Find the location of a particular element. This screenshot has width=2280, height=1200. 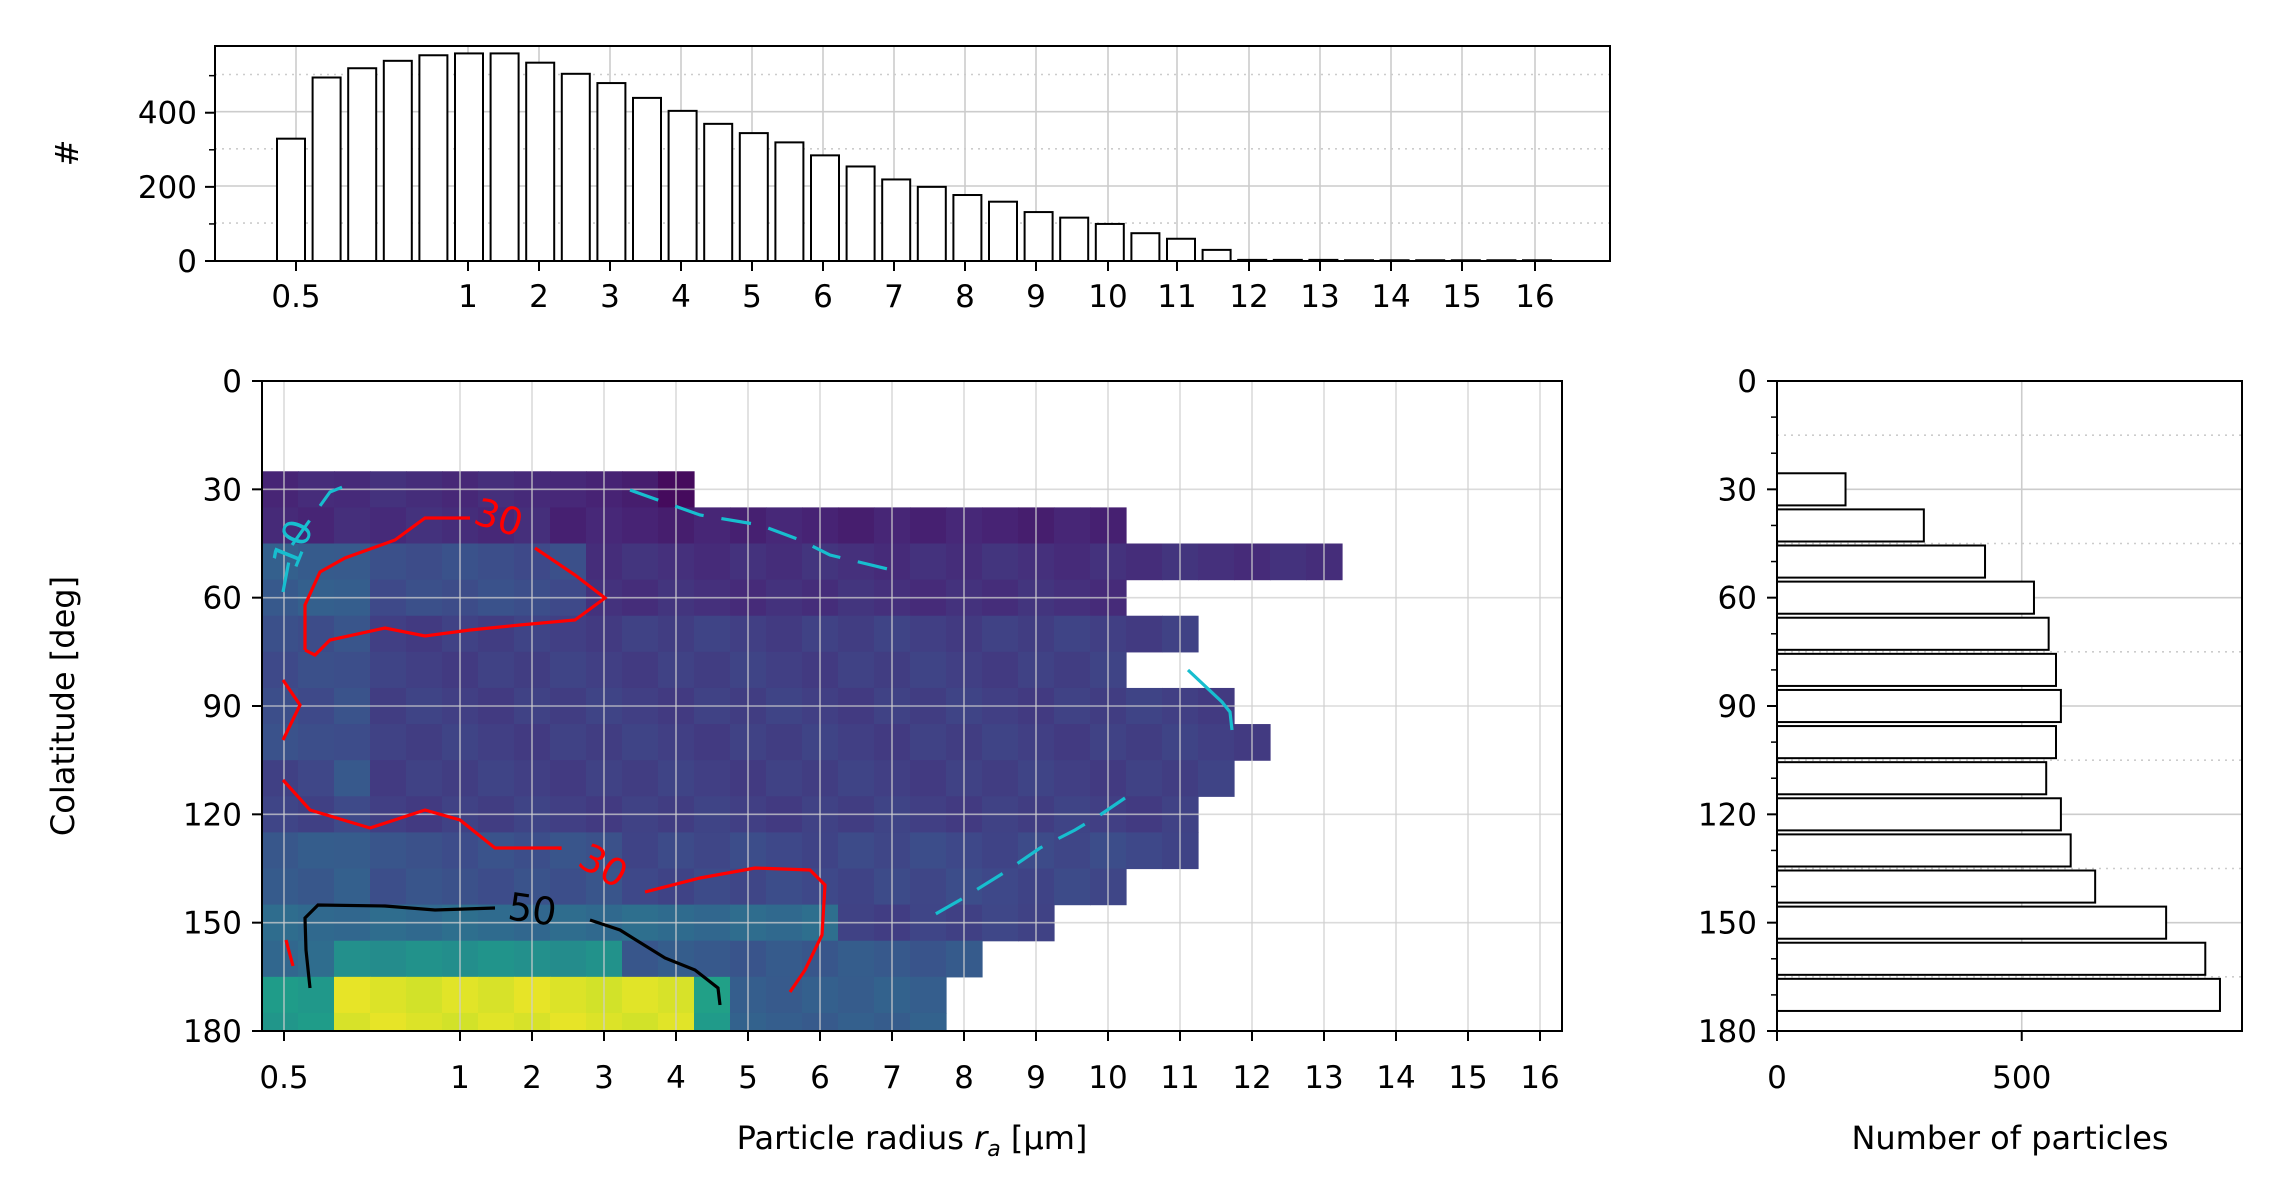

main-x-tick-15: 15 is located at coordinates (1467, 1078).